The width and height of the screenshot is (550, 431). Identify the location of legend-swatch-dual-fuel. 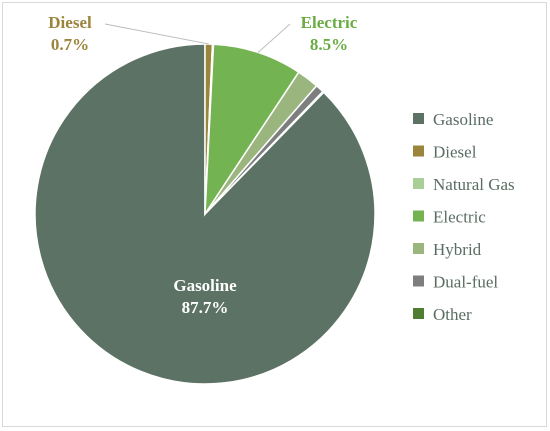
(418, 281).